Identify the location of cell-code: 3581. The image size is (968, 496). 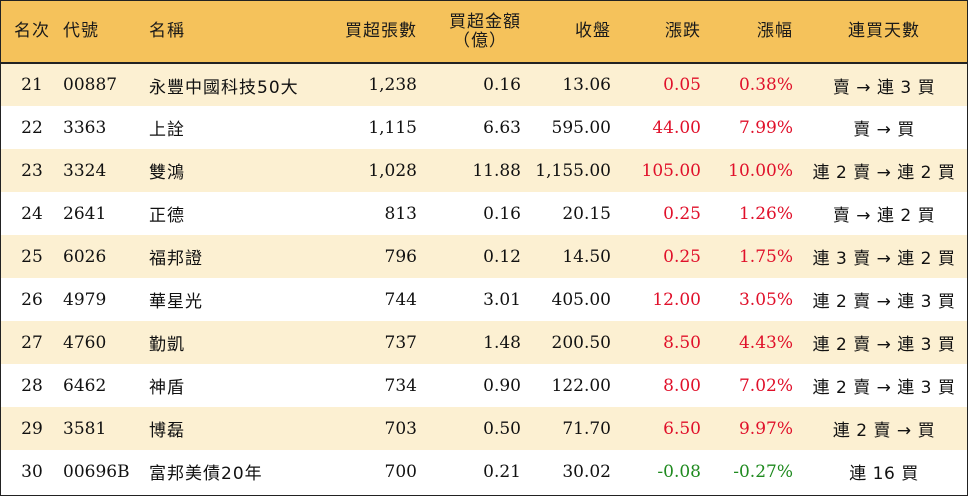
(85, 428).